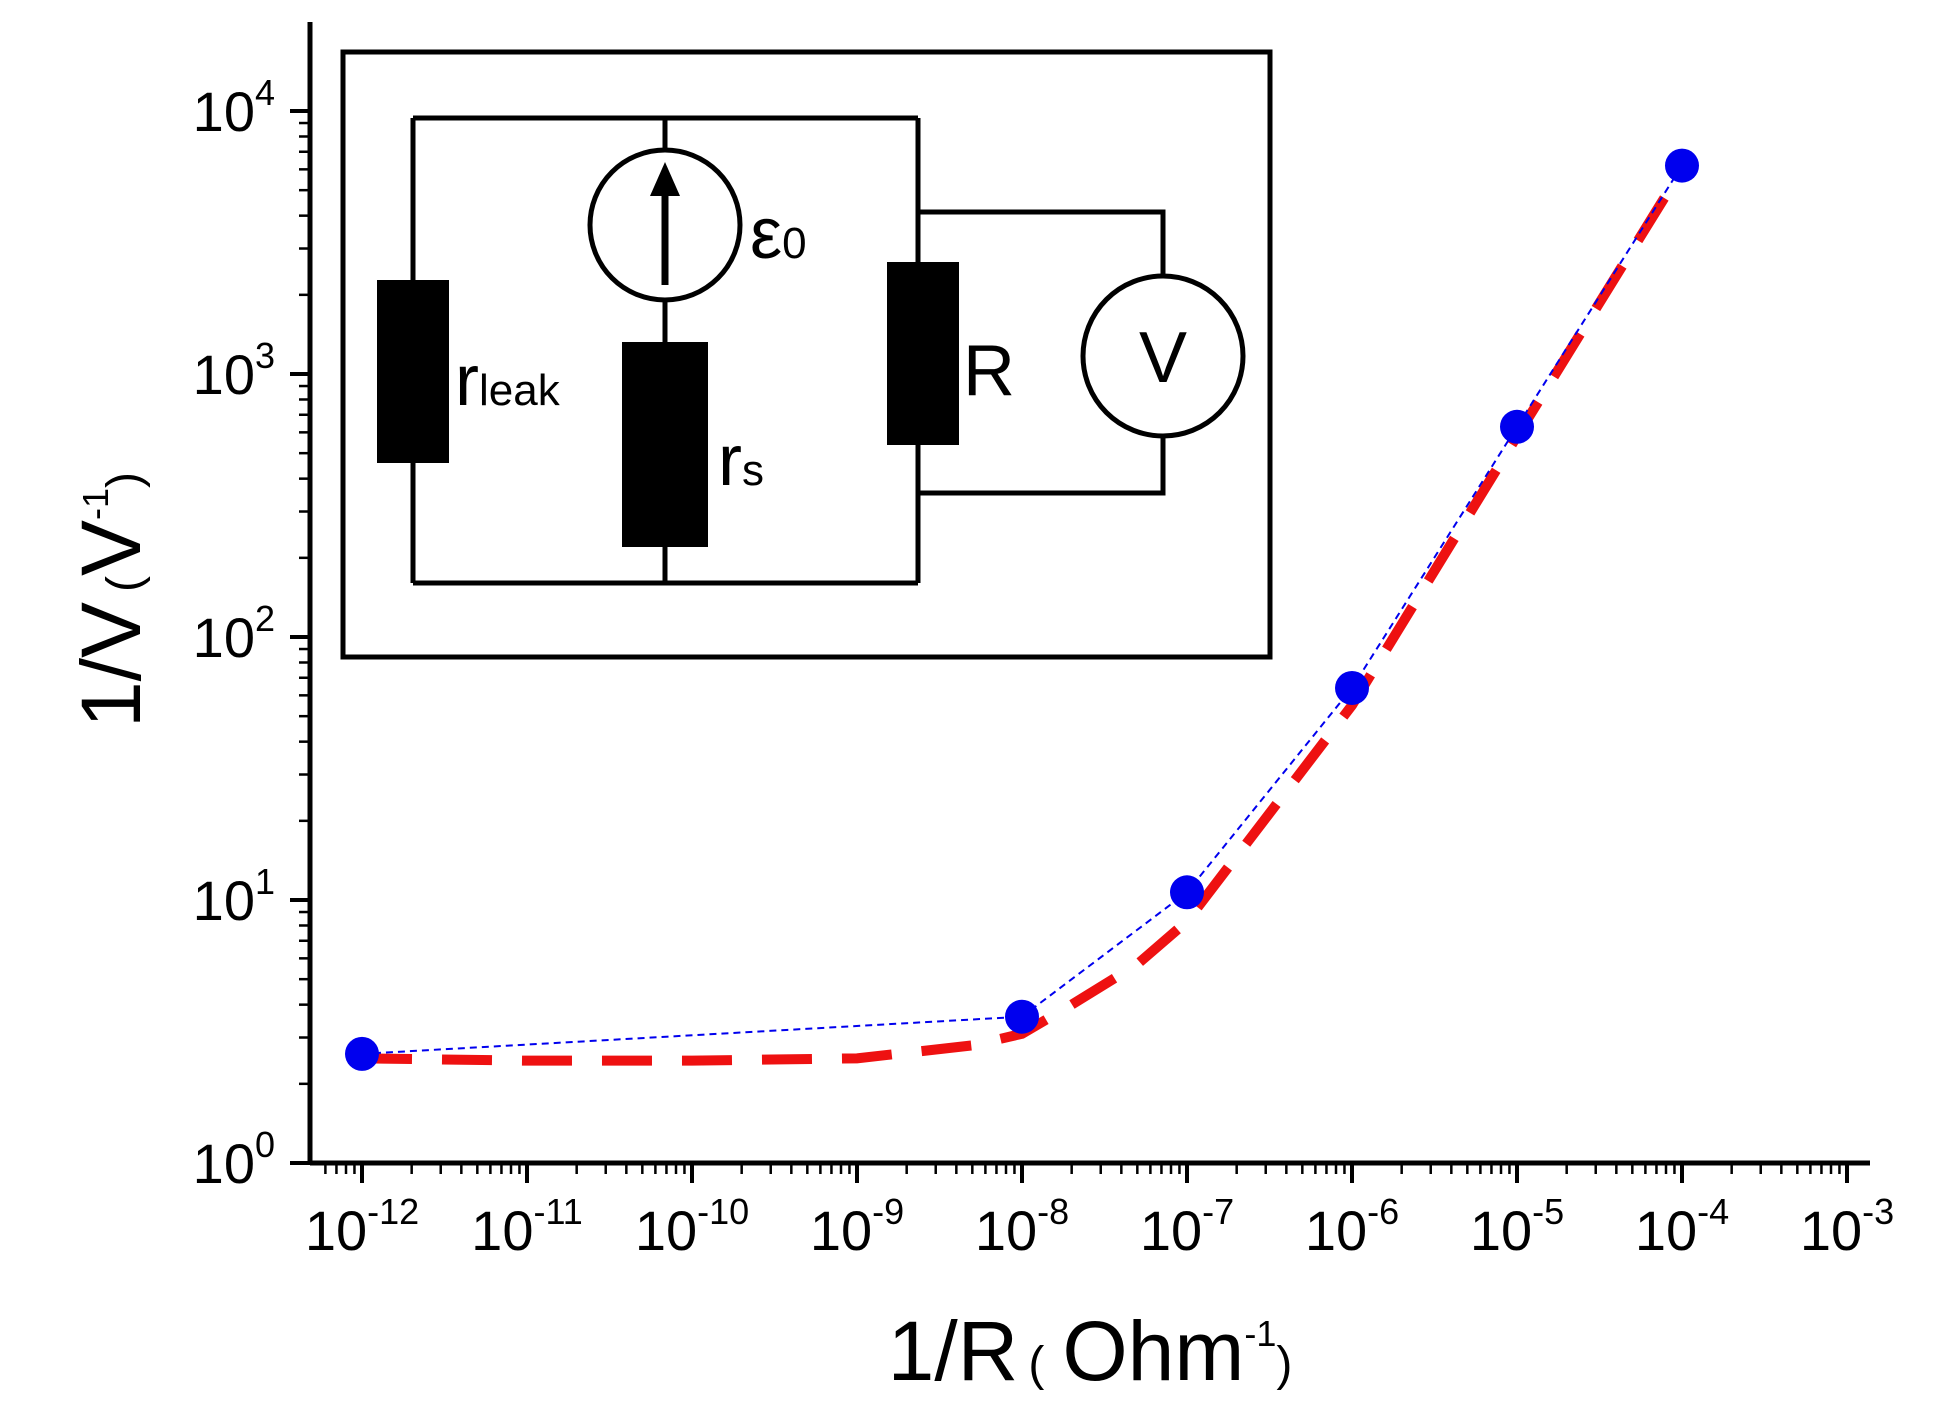 The height and width of the screenshot is (1422, 1960). I want to click on x-tick-label: 10⁻⁹, so click(857, 1226).